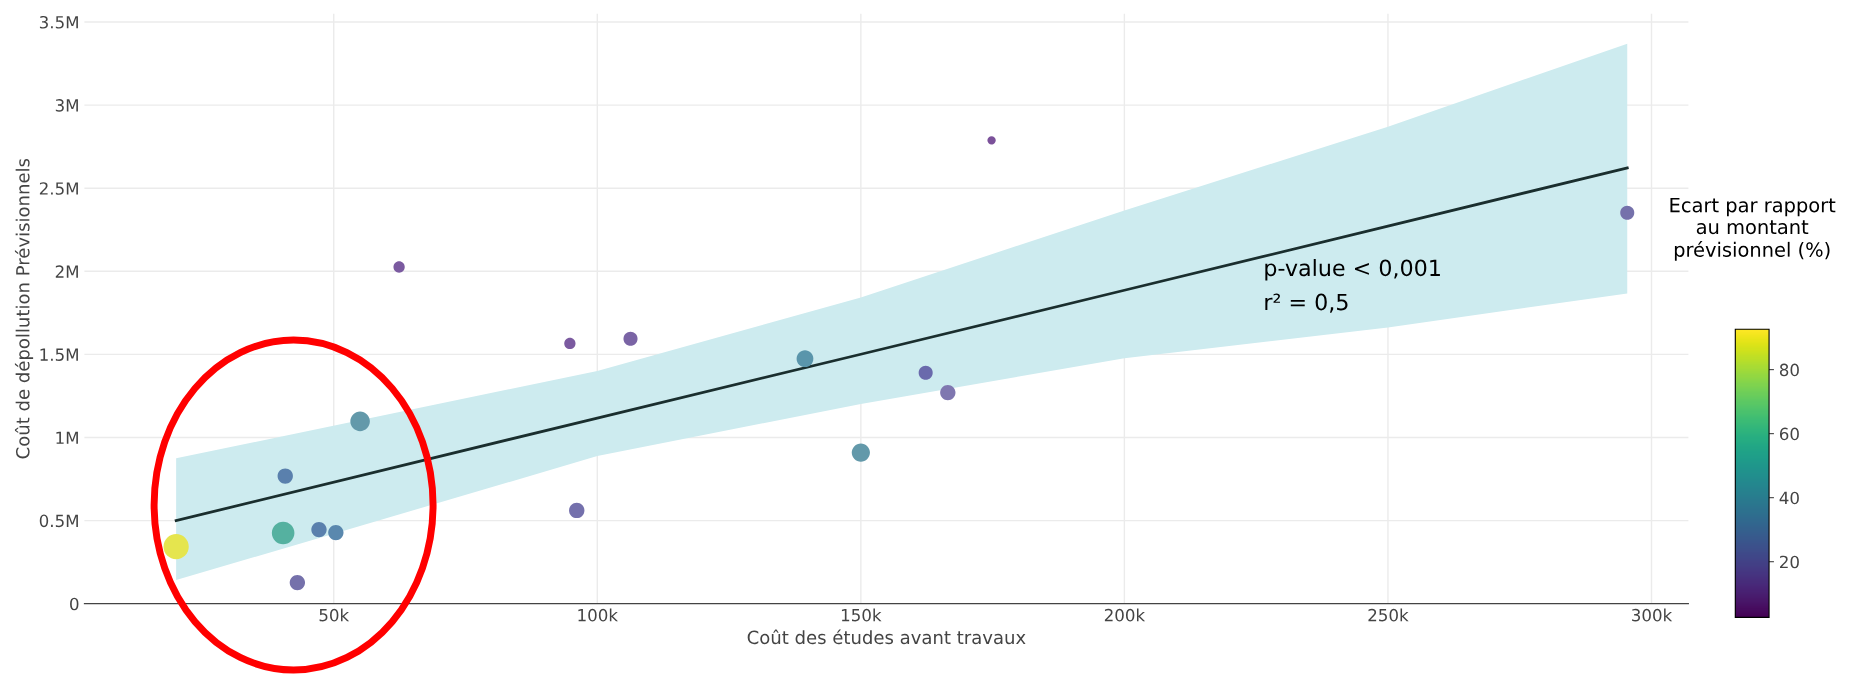  What do you see at coordinates (67, 437) in the screenshot?
I see `y-tick-label: 1M` at bounding box center [67, 437].